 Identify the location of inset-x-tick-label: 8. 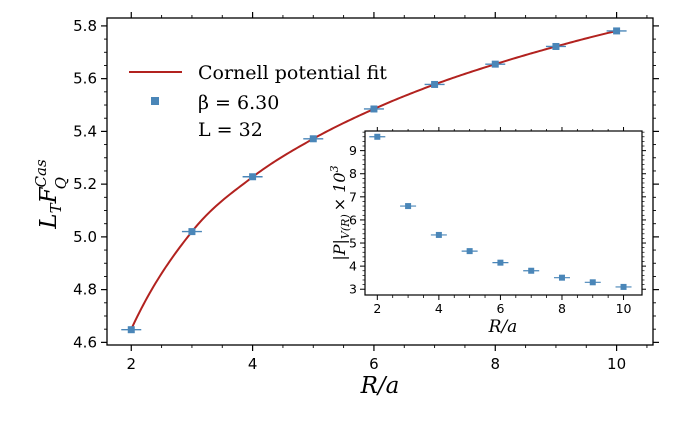
(562, 308).